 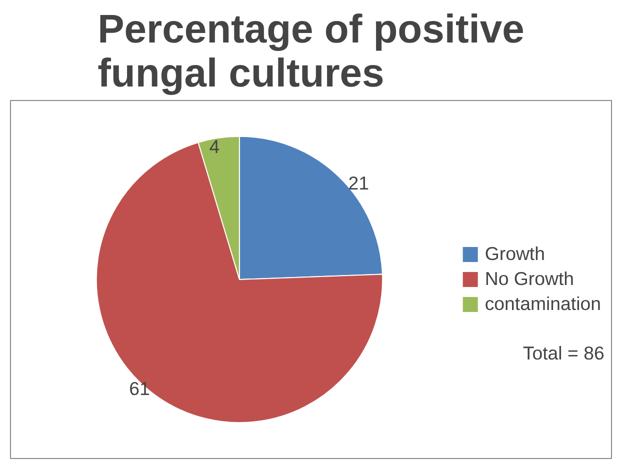 What do you see at coordinates (359, 183) in the screenshot?
I see `data-label: 21` at bounding box center [359, 183].